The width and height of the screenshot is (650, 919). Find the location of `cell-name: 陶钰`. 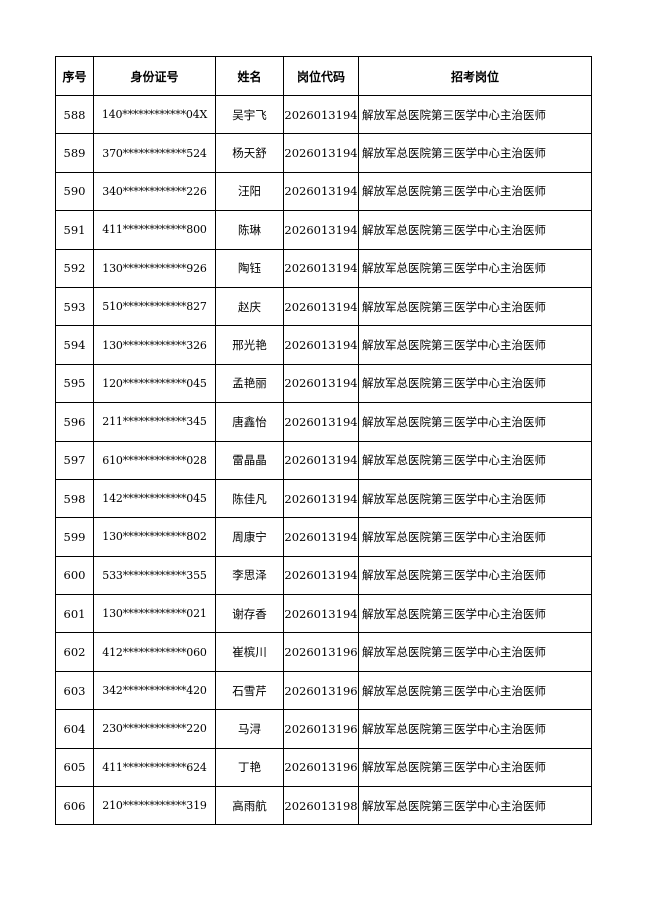

cell-name: 陶钰 is located at coordinates (249, 268).